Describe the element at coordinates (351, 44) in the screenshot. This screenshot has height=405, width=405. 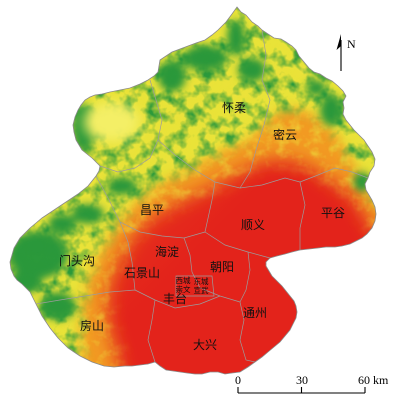
I see `north-arrow-label: N` at that location.